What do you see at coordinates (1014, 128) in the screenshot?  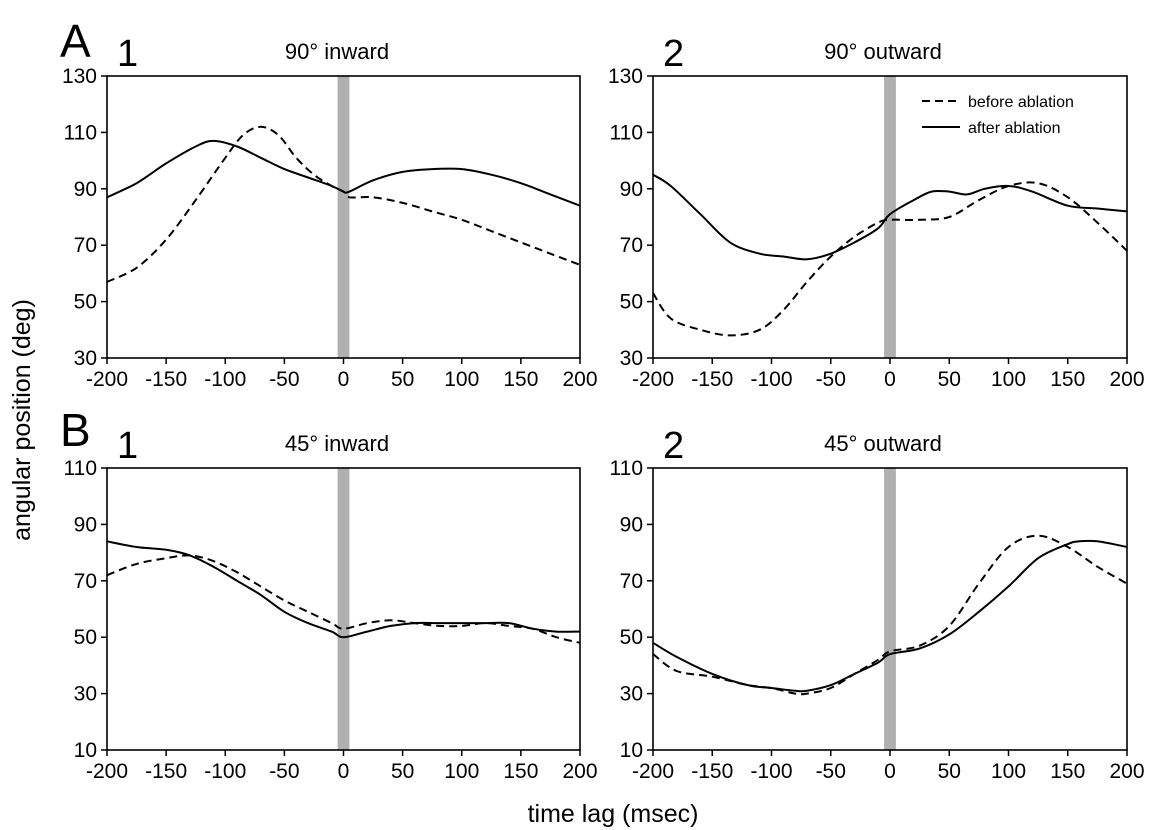 I see `legend-label: after ablation` at bounding box center [1014, 128].